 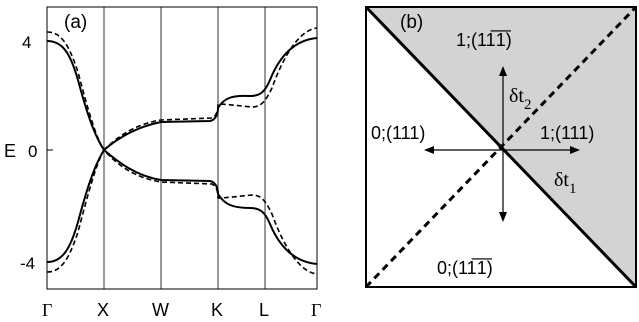 I want to click on dt2-arrow-down-icon, so click(x=503, y=217).